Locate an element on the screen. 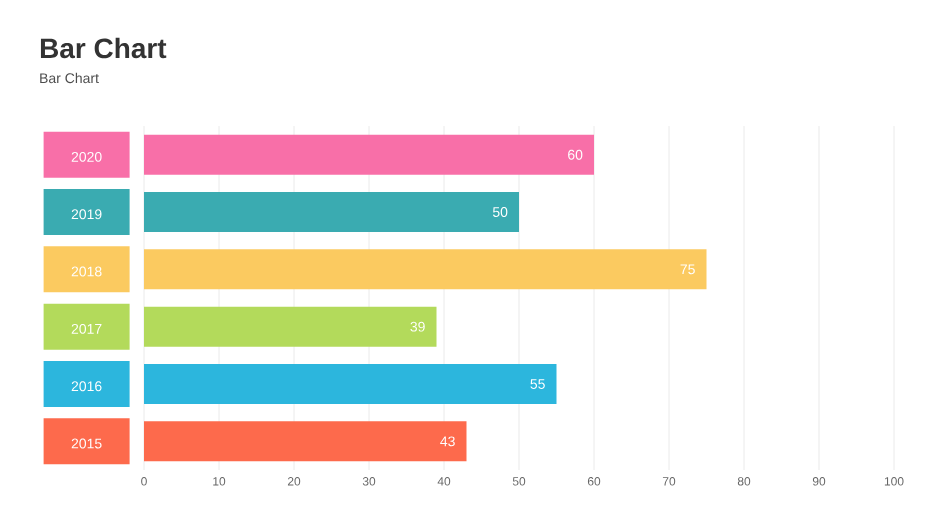 The height and width of the screenshot is (532, 948). chart-title: Bar Chart is located at coordinates (103, 48).